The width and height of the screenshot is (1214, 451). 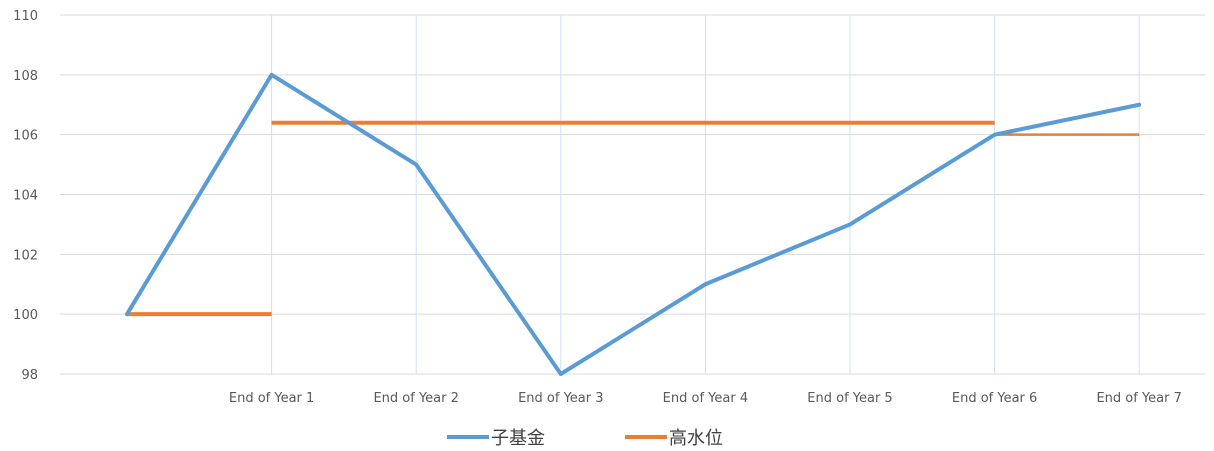 I want to click on y-tick-label: 104, so click(x=25, y=196).